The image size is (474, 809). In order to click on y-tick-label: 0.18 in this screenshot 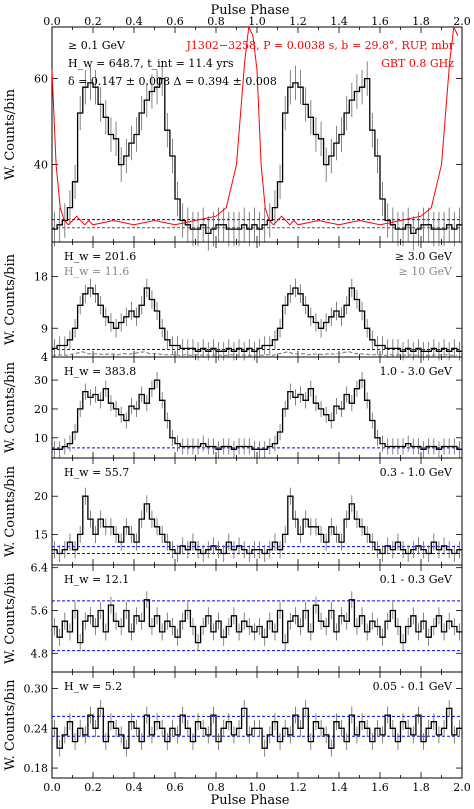, I will do `click(36, 768)`.